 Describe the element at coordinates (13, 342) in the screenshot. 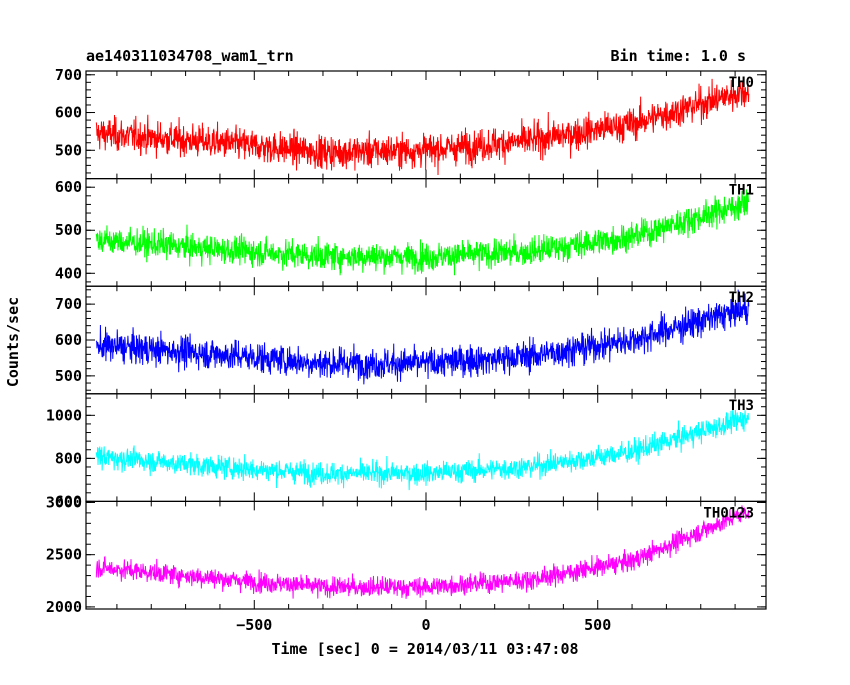

I see `y-axis-label: Counts/sec` at that location.